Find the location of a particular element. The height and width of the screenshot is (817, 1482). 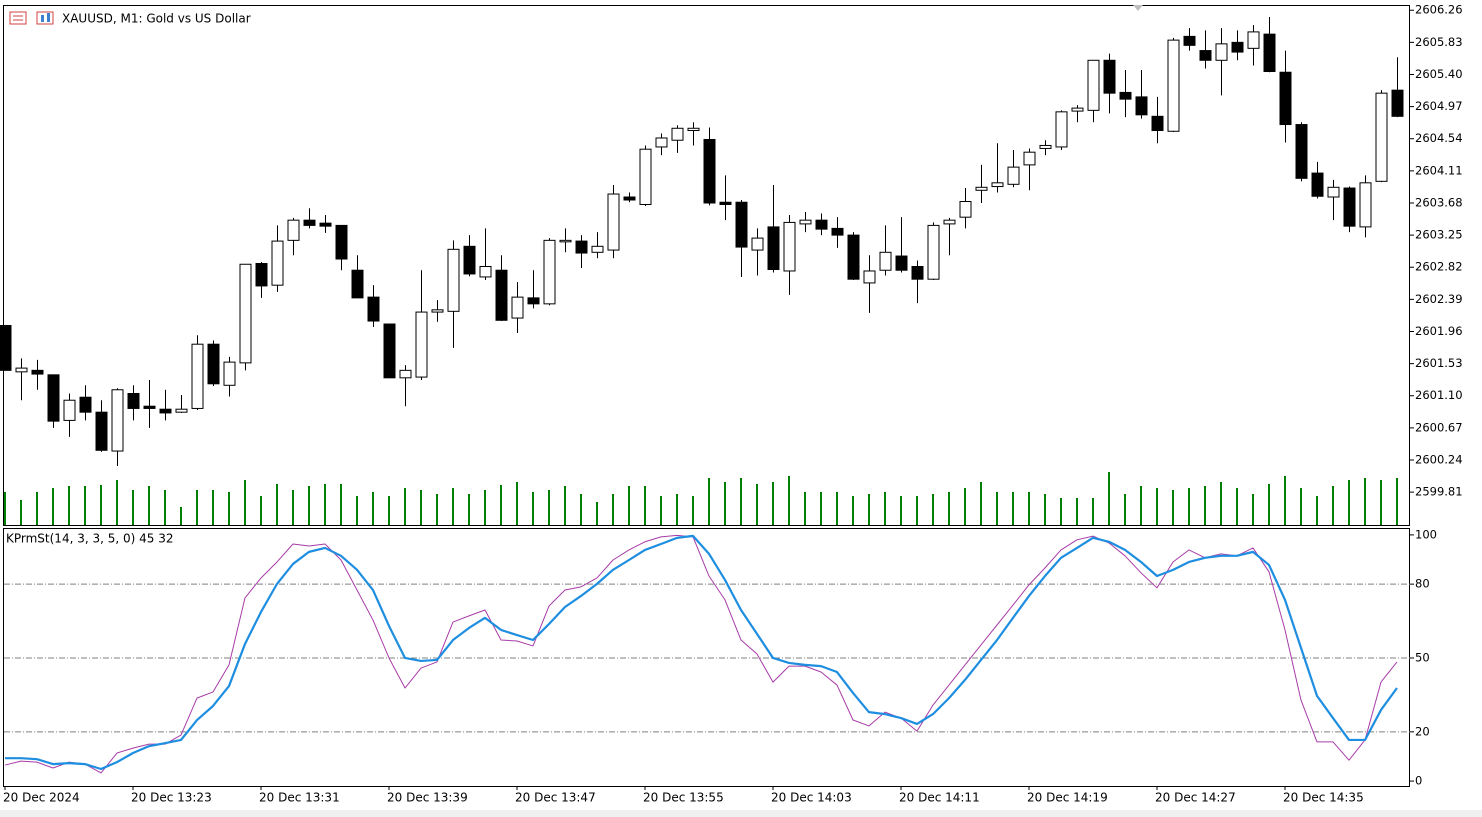

chart-title: XAUUSD, M1: Gold vs US Dollar is located at coordinates (156, 19).